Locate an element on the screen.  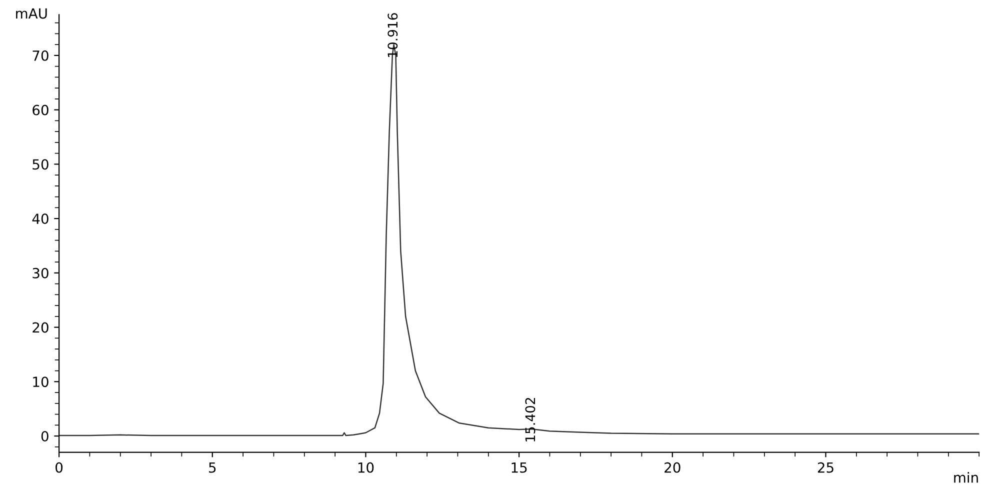
y-tick-label: 60 is located at coordinates (40, 110).